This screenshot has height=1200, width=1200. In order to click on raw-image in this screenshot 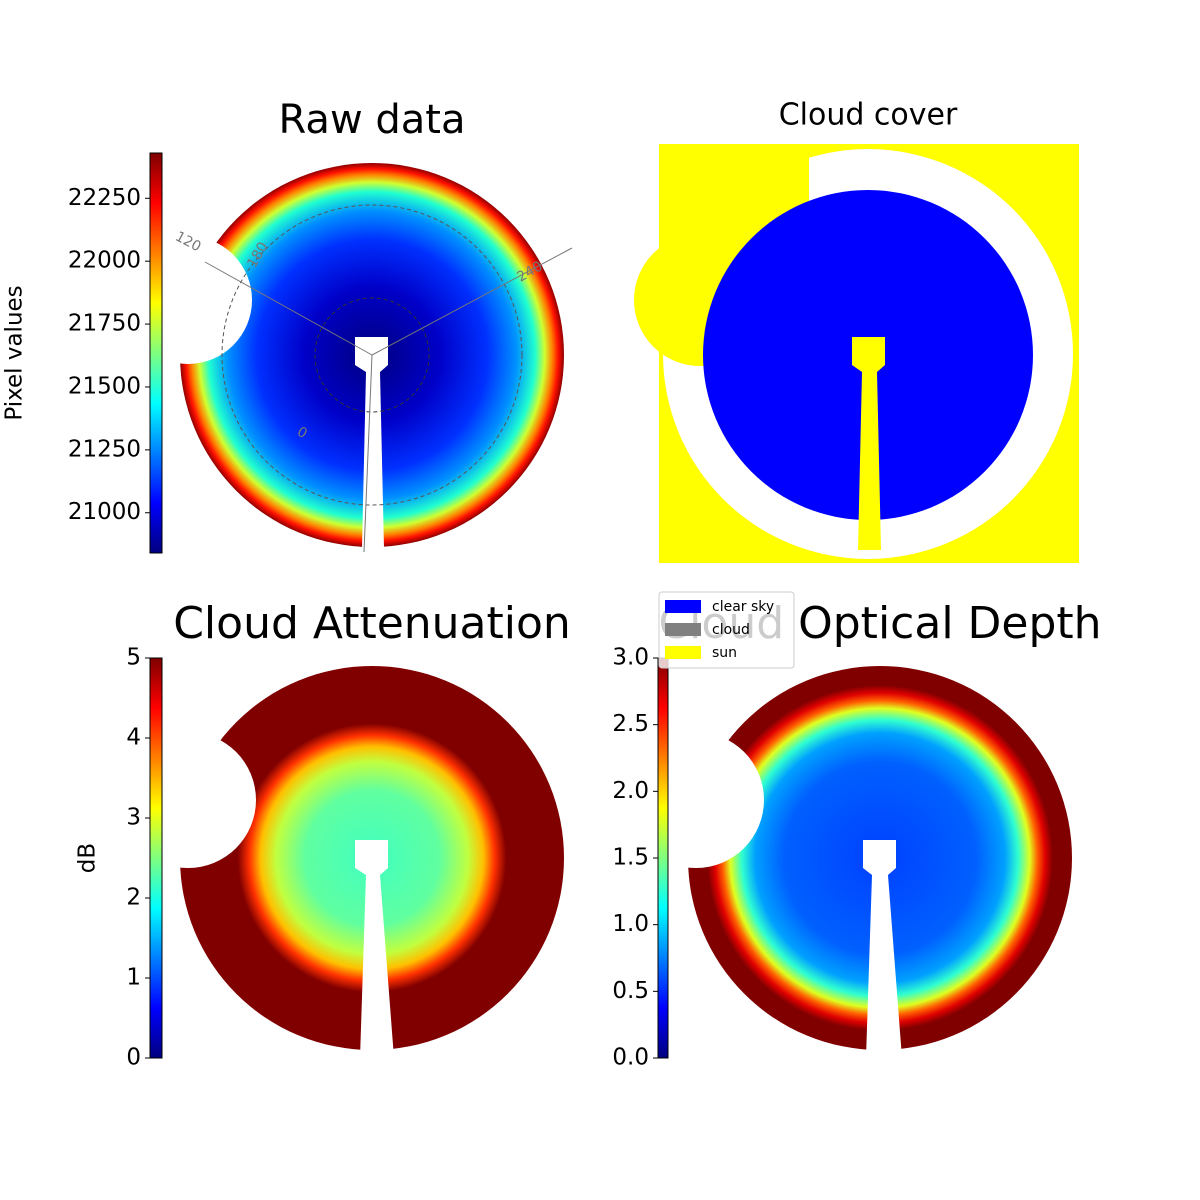, I will do `click(348, 358)`.